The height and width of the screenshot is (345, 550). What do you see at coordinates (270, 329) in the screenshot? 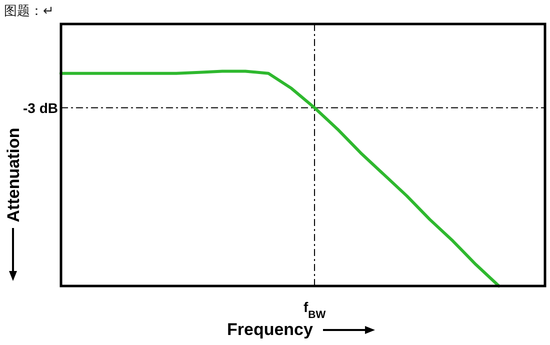
I see `x-axis-title: Frequency` at bounding box center [270, 329].